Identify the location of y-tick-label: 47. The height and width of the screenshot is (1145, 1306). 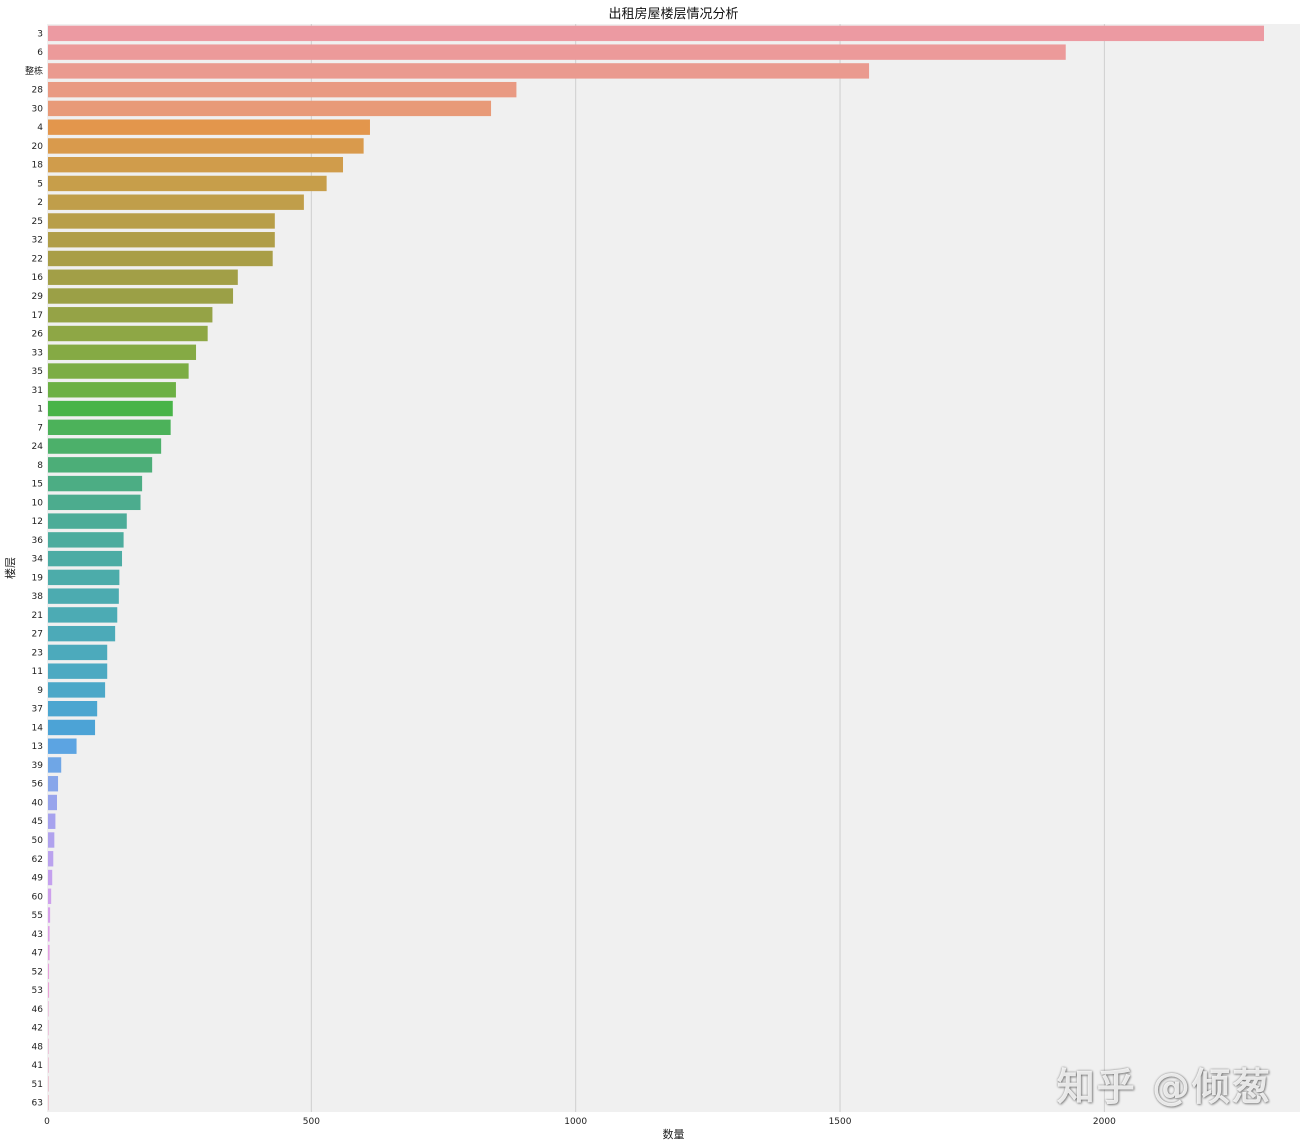
(37, 954).